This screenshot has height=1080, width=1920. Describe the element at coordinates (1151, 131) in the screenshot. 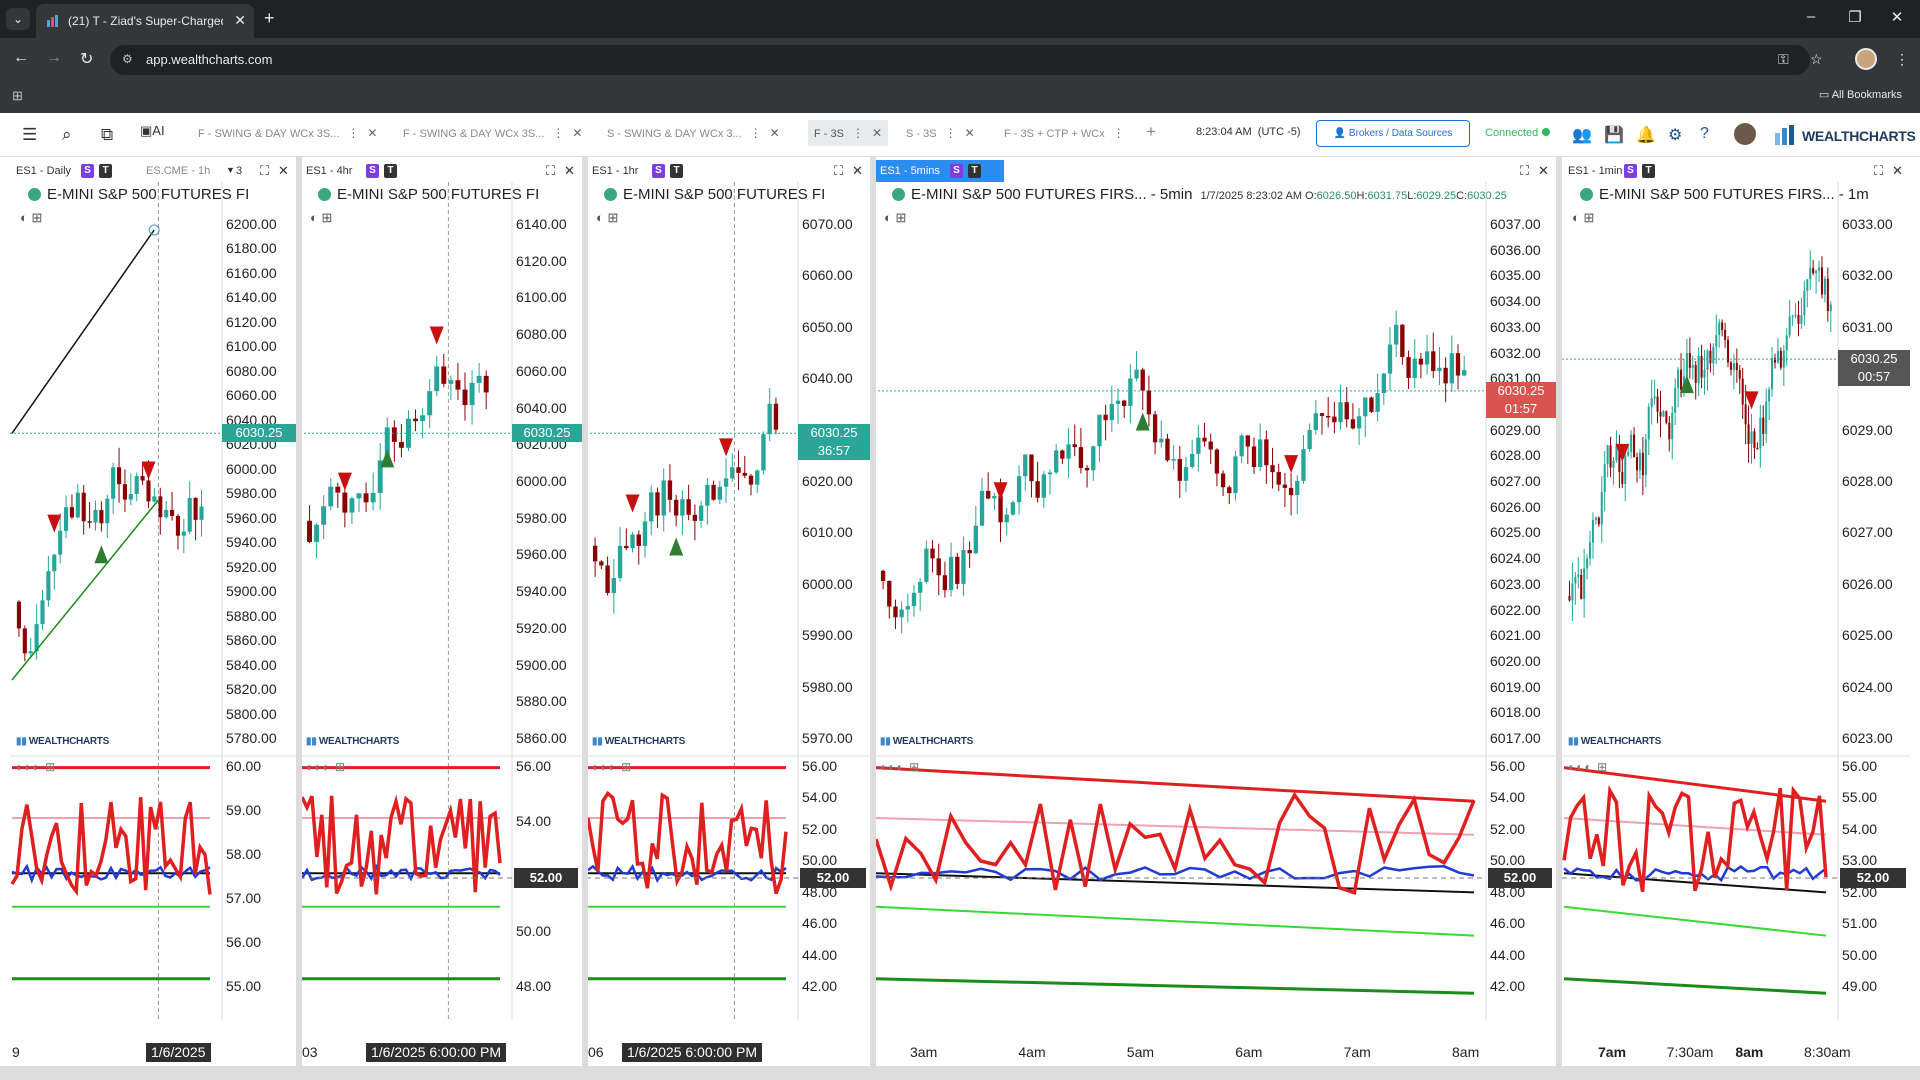

I see `add-tab-icon: +` at that location.